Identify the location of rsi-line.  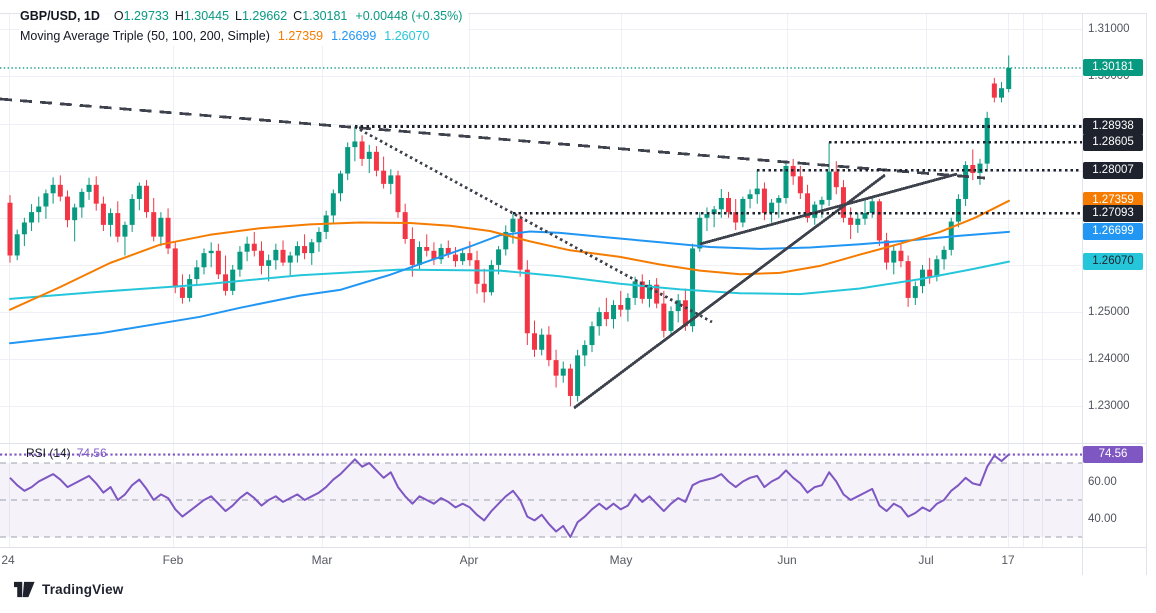
(509, 495).